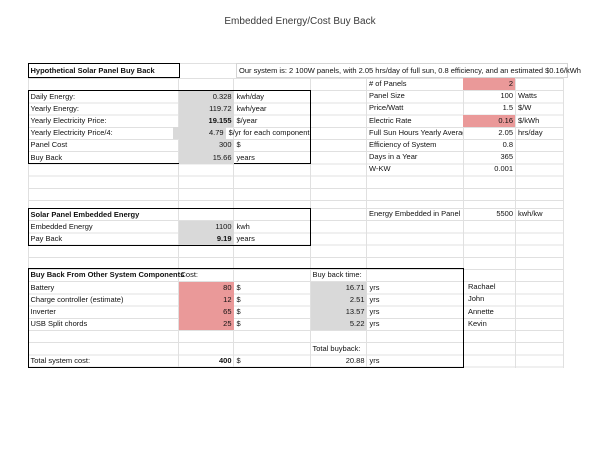 The width and height of the screenshot is (600, 464). Describe the element at coordinates (199, 133) in the screenshot. I see `row-value: 4.79` at that location.